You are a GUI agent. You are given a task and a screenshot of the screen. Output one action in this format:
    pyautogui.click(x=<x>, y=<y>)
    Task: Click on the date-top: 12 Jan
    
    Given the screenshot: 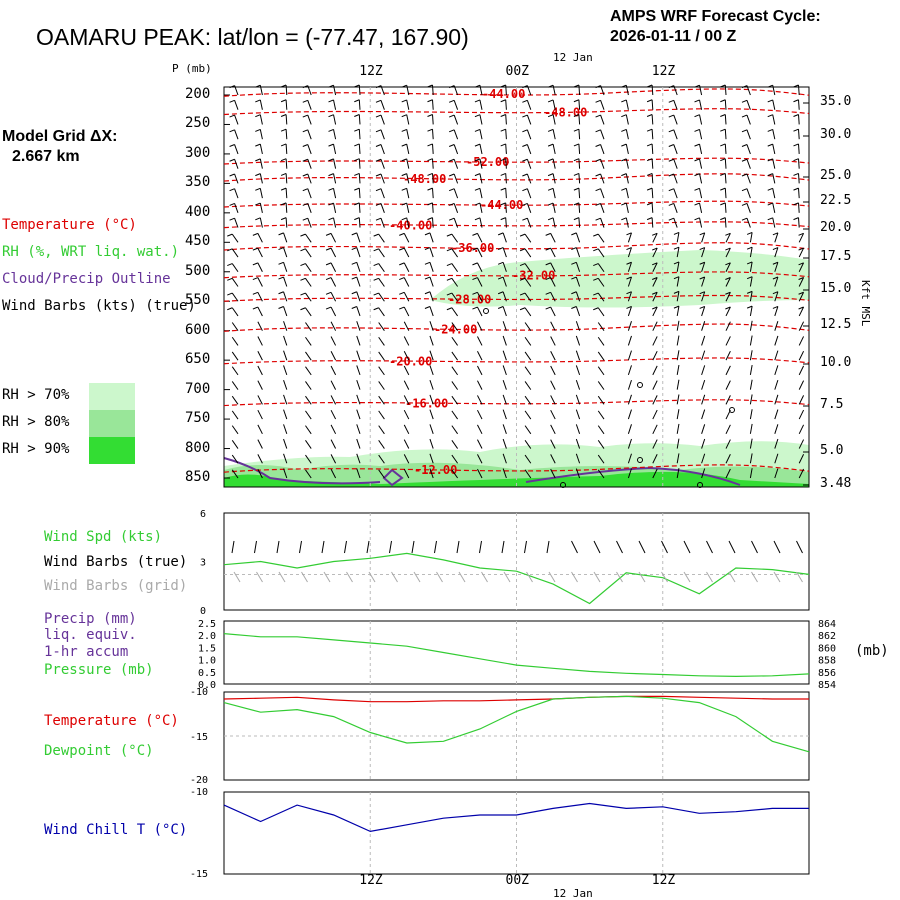 What is the action you would take?
    pyautogui.click(x=573, y=57)
    